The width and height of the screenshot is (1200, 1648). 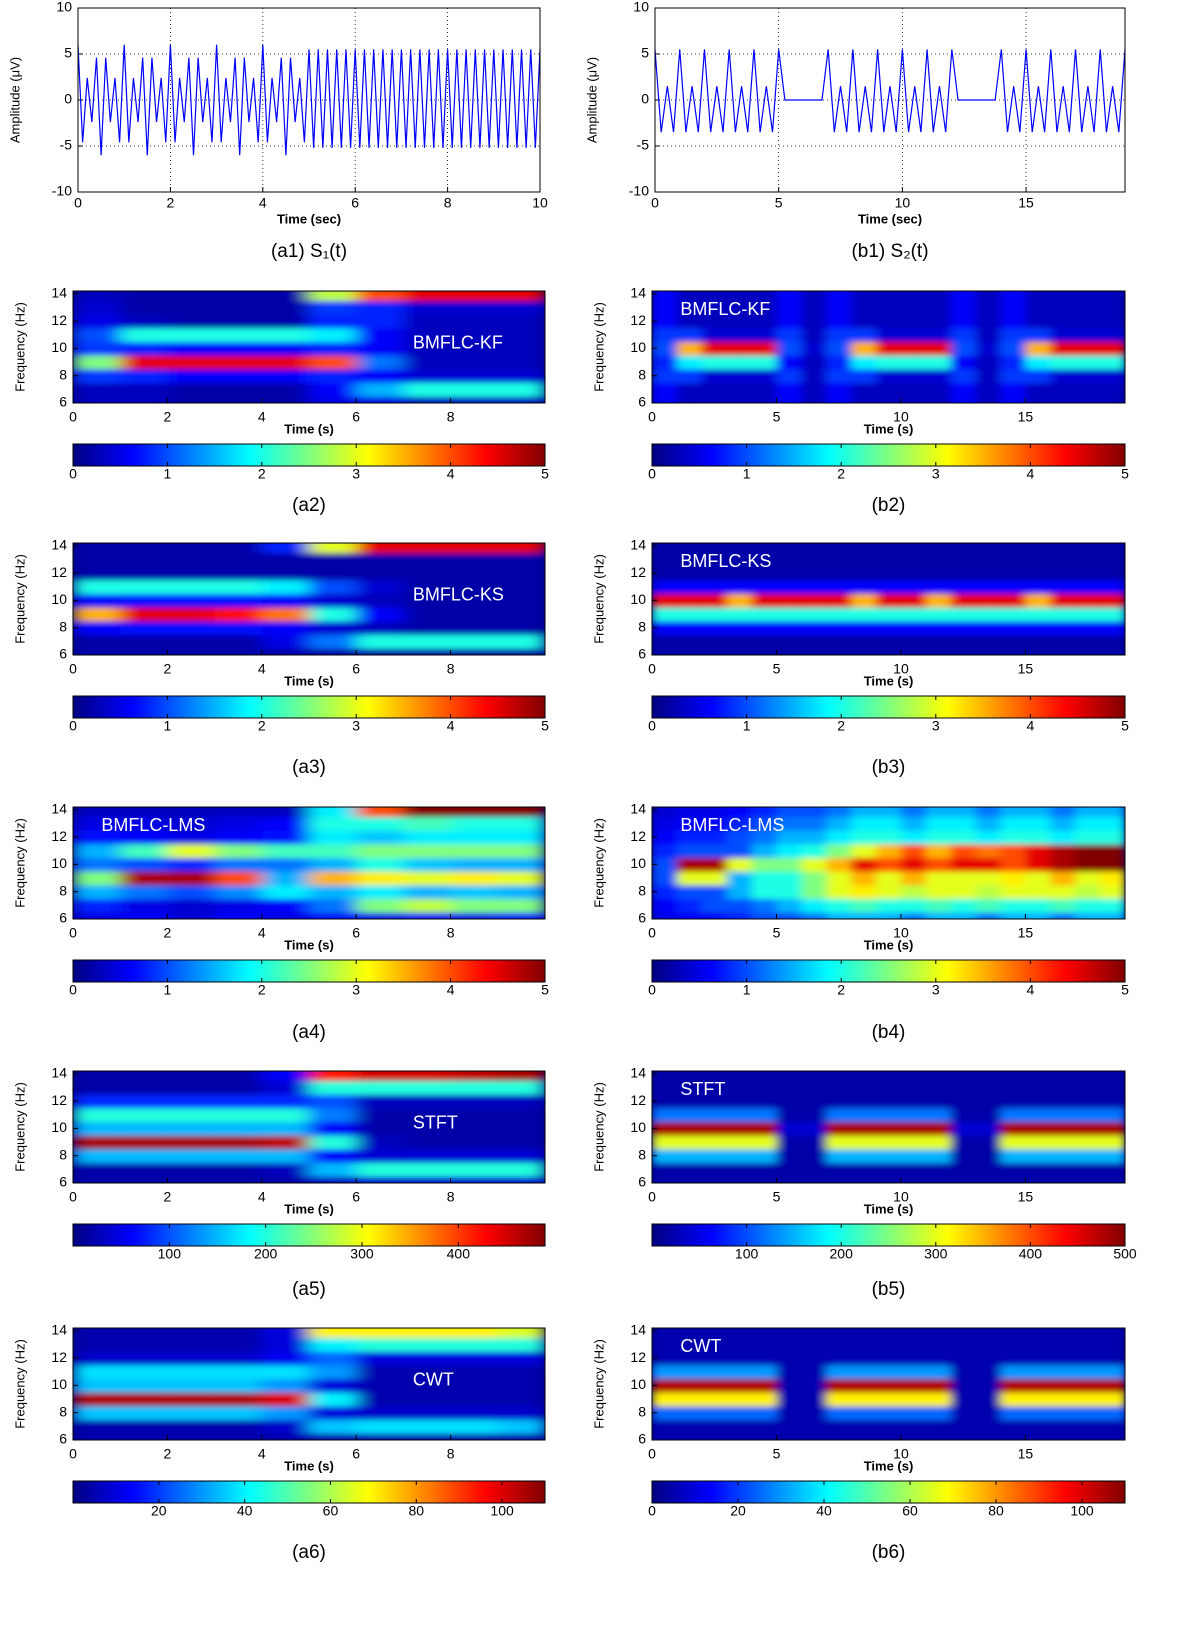 What do you see at coordinates (451, 417) in the screenshot?
I see `x-tick-label: 8` at bounding box center [451, 417].